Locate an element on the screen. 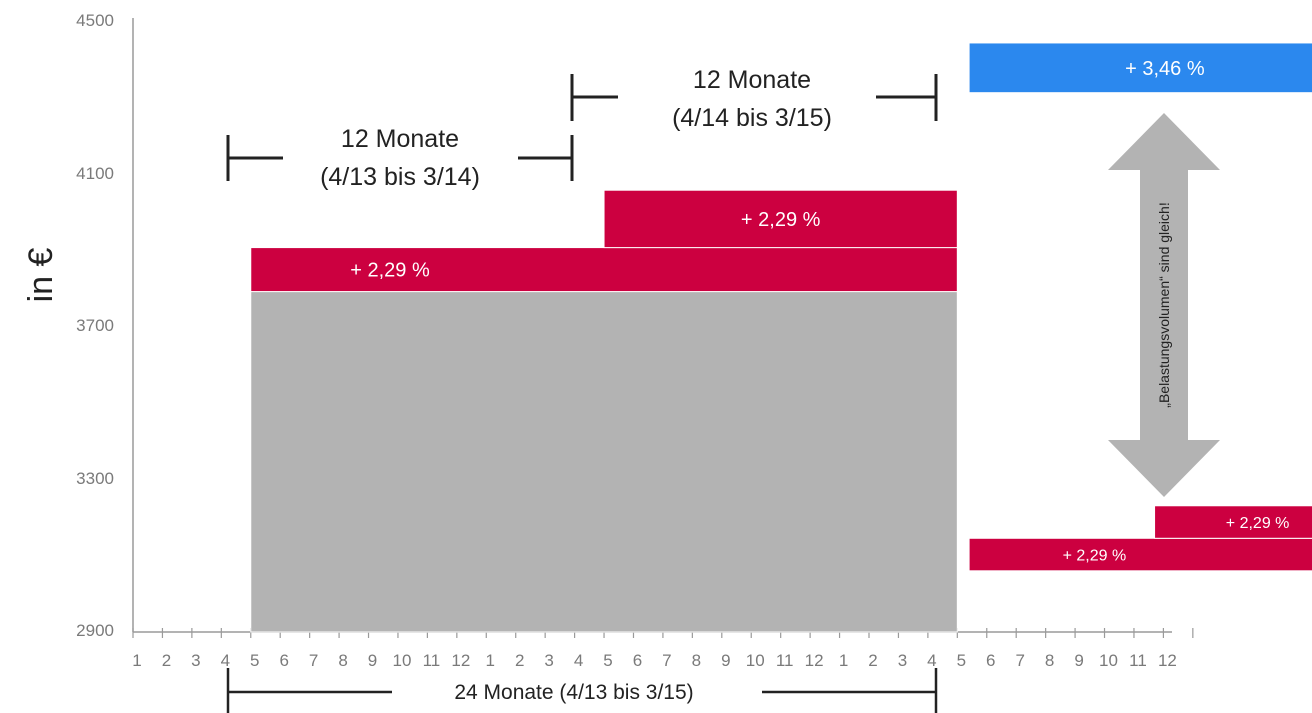 Image resolution: width=1312 pixels, height=713 pixels. span-2-range: (4/14 bis 3/15) is located at coordinates (752, 118).